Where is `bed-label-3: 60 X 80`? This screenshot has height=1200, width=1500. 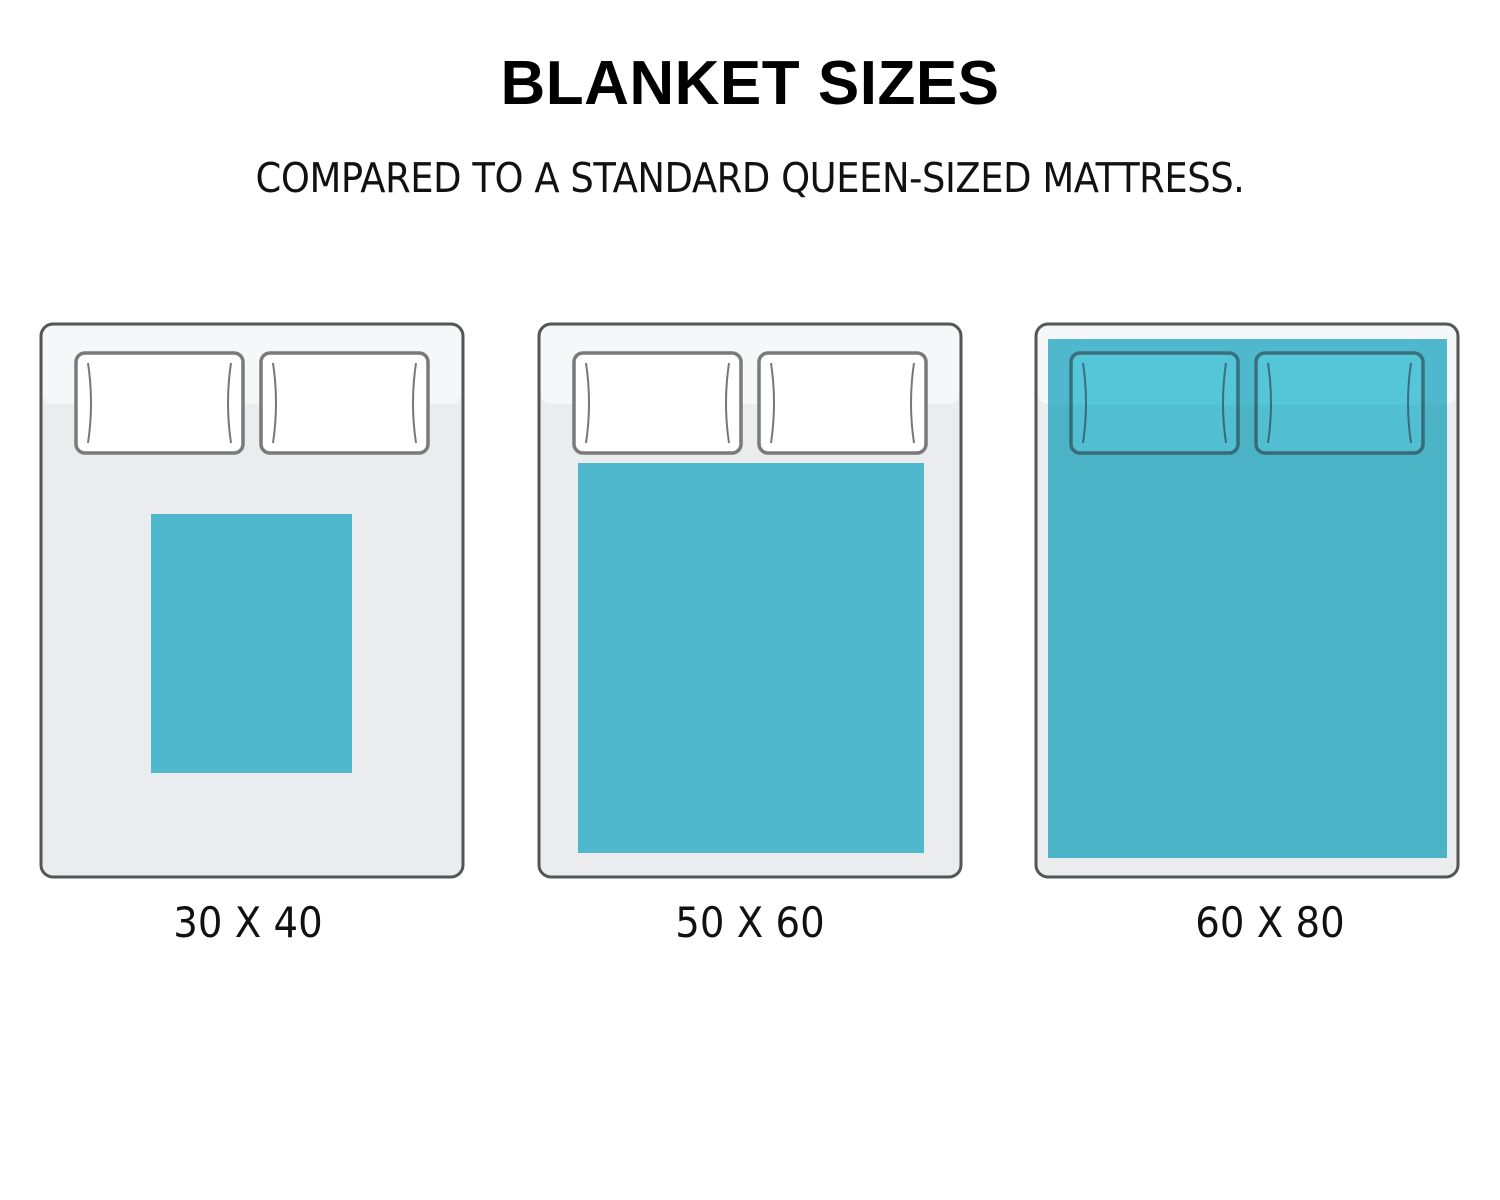 bed-label-3: 60 X 80 is located at coordinates (1270, 922).